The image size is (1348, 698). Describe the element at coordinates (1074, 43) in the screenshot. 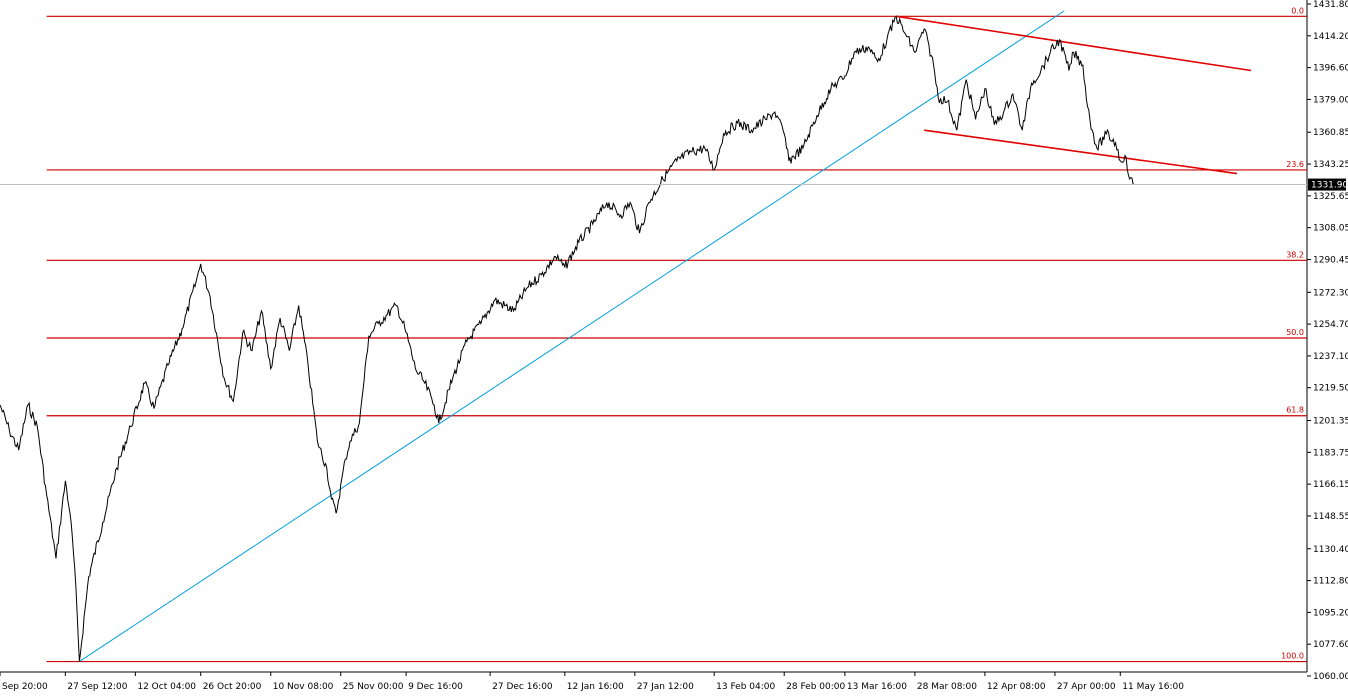

I see `trendline-upper-red` at that location.